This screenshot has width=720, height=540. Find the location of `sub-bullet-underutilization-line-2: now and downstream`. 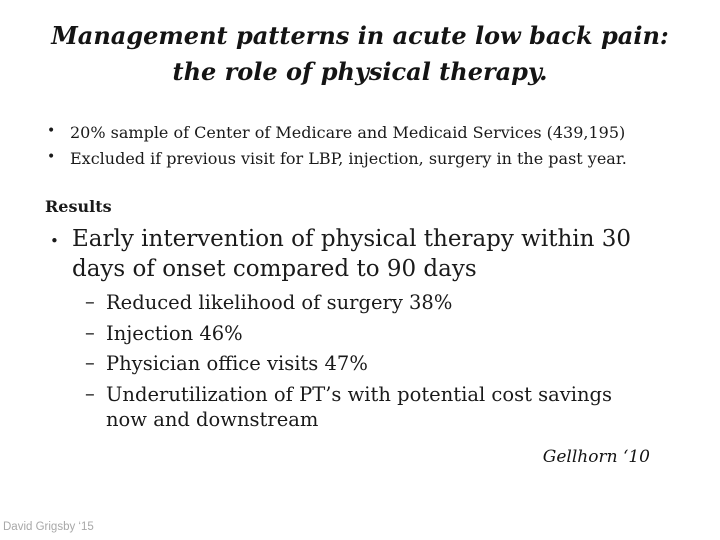

sub-bullet-underutilization-line-2: now and downstream is located at coordinates (212, 419).